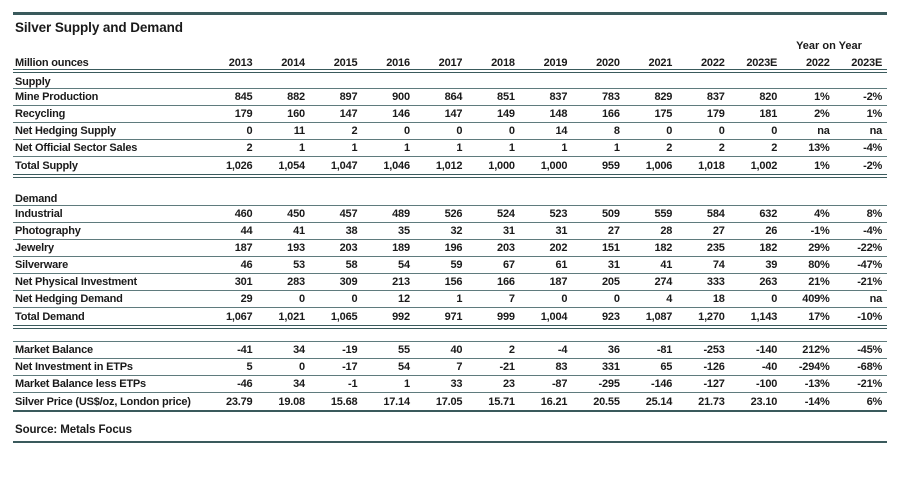 The width and height of the screenshot is (900, 488). I want to click on cell: 1,065, so click(344, 316).